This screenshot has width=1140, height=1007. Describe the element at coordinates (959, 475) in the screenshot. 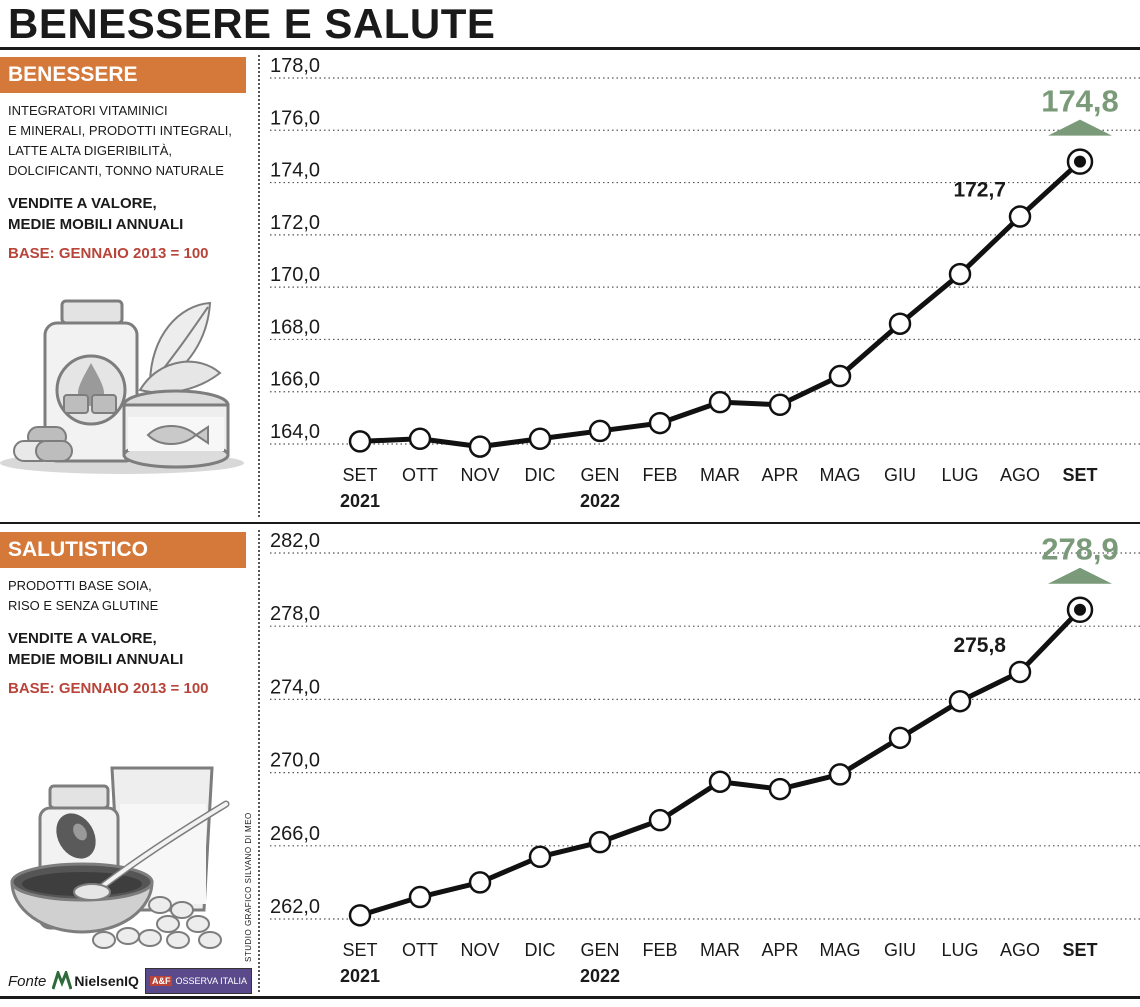

I see `x-tick-label: LUG` at that location.